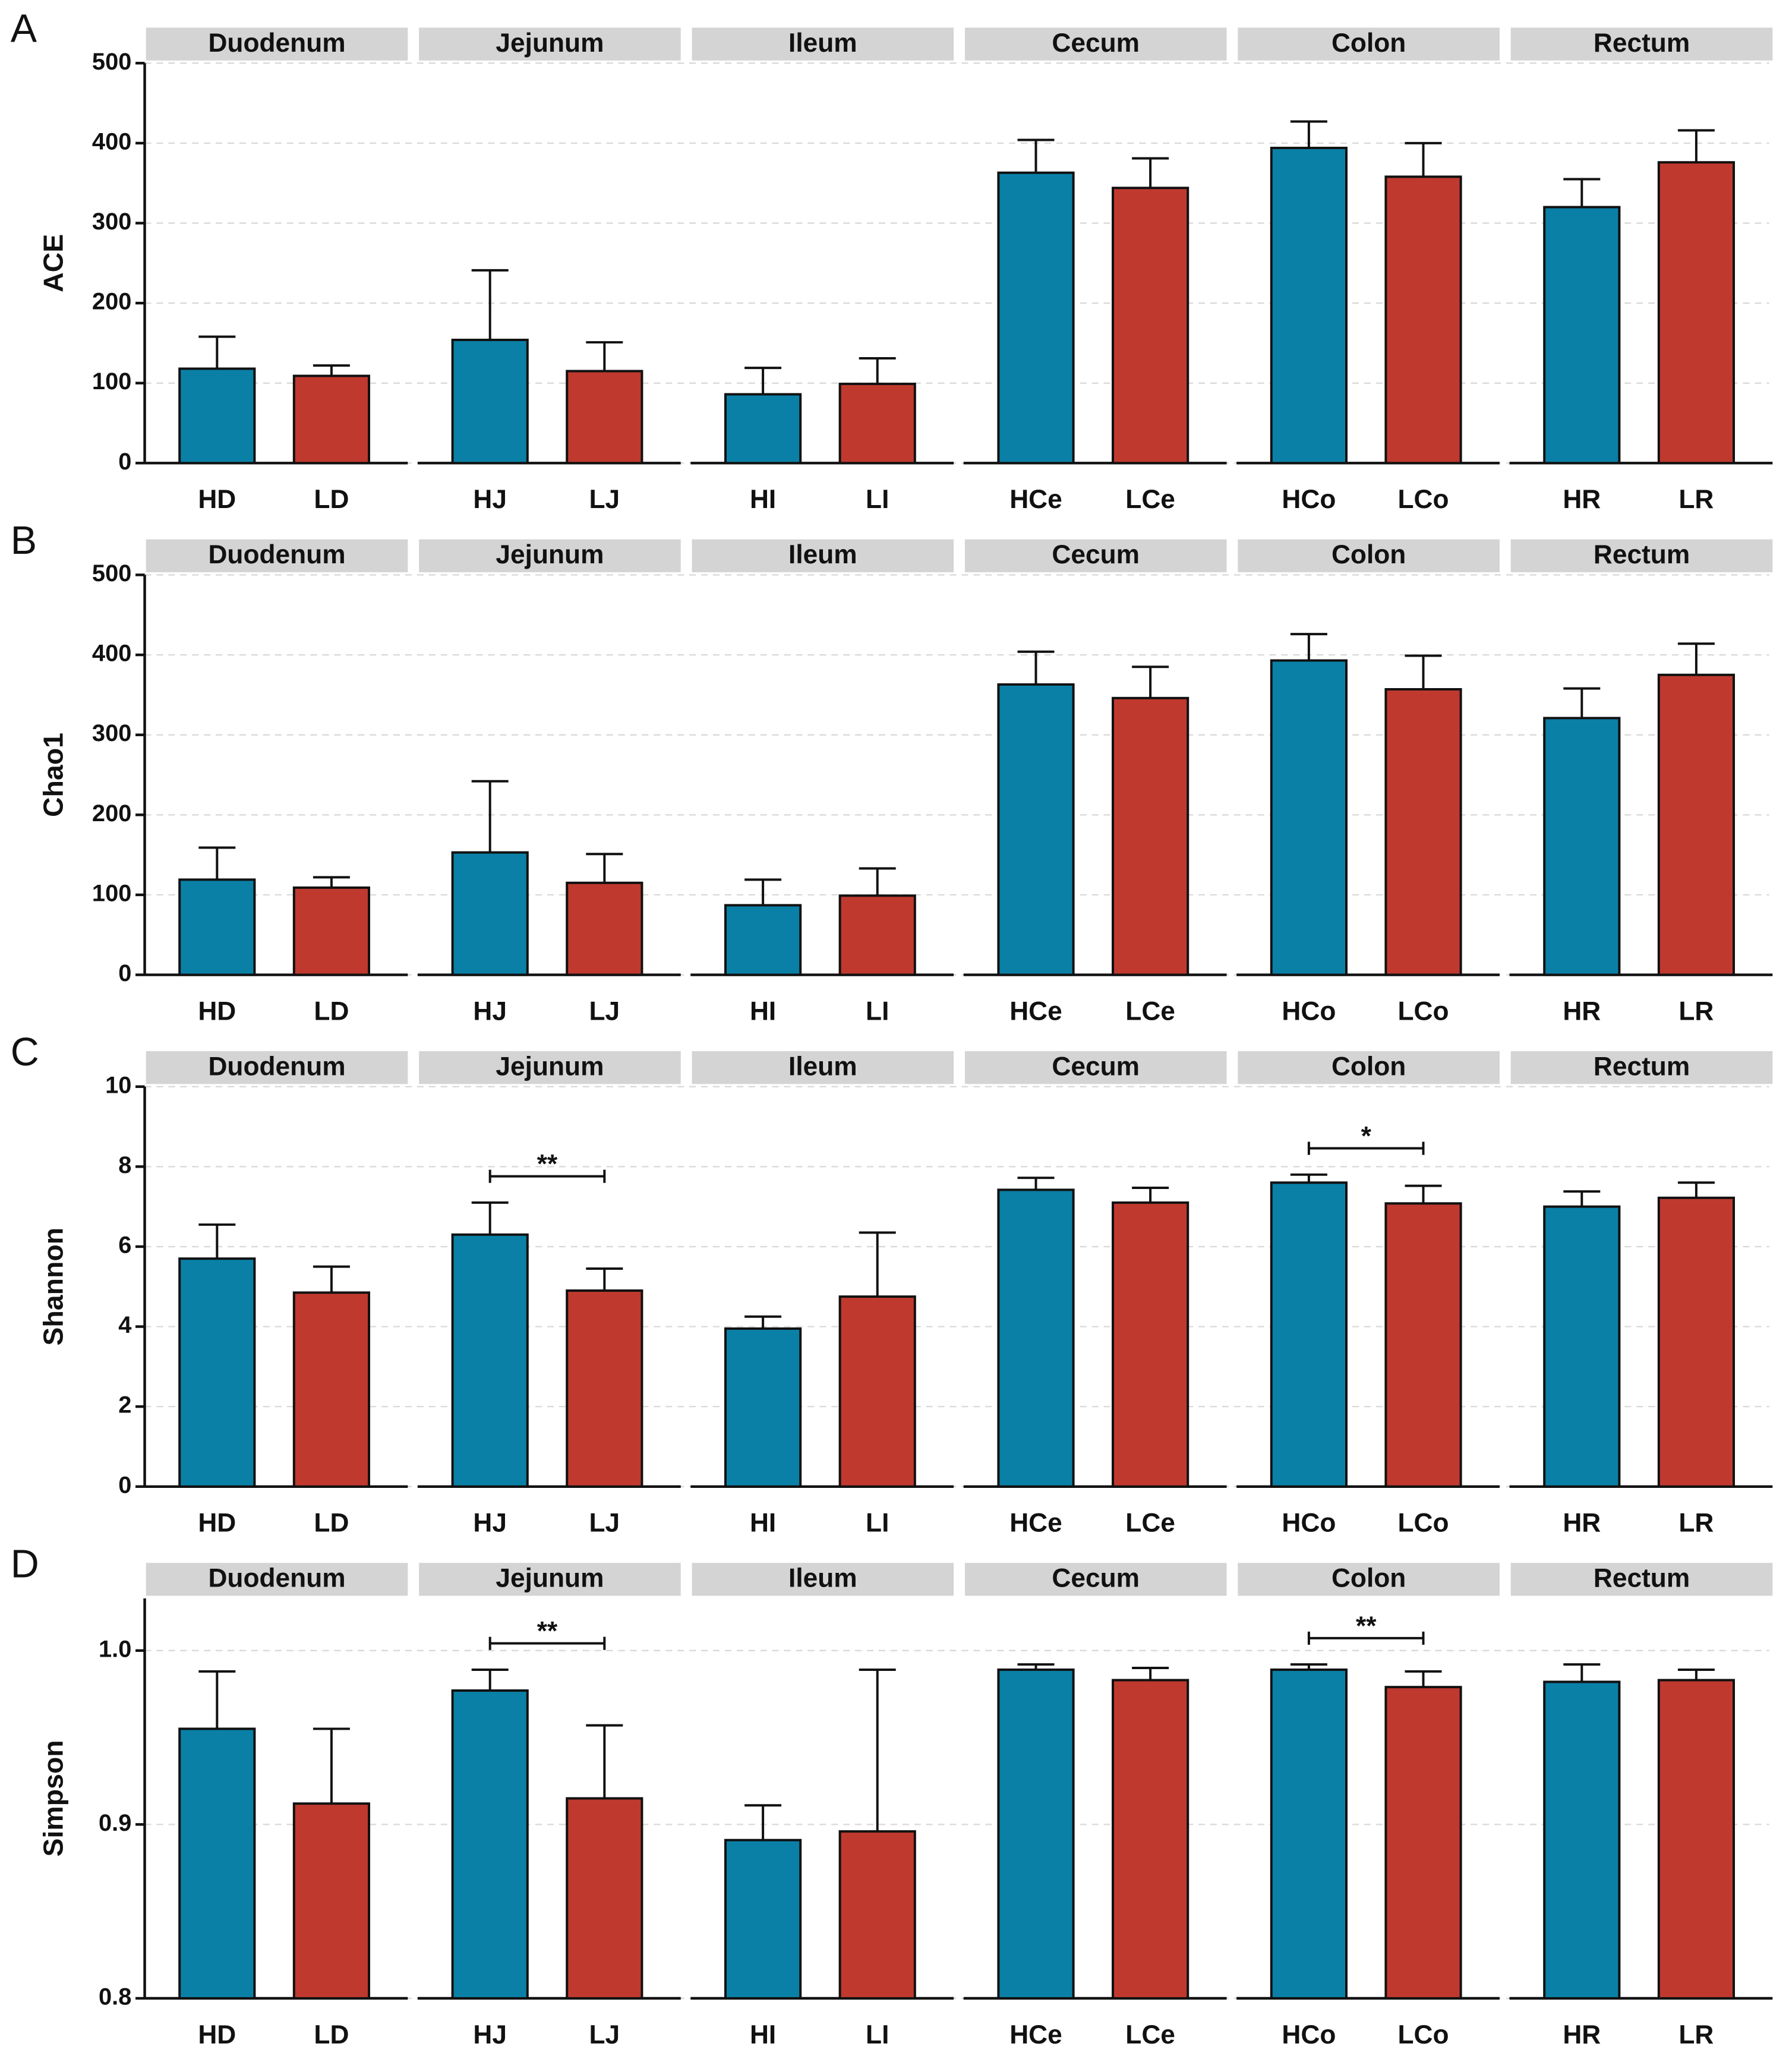 The width and height of the screenshot is (1789, 2072). I want to click on y-axis-title: Simpson, so click(52, 1798).